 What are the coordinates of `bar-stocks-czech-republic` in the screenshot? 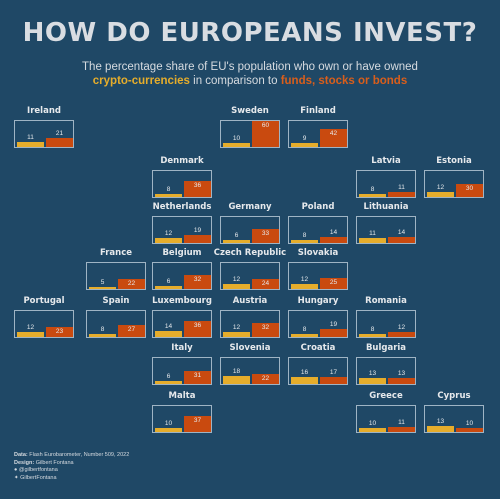 It's located at (265, 284).